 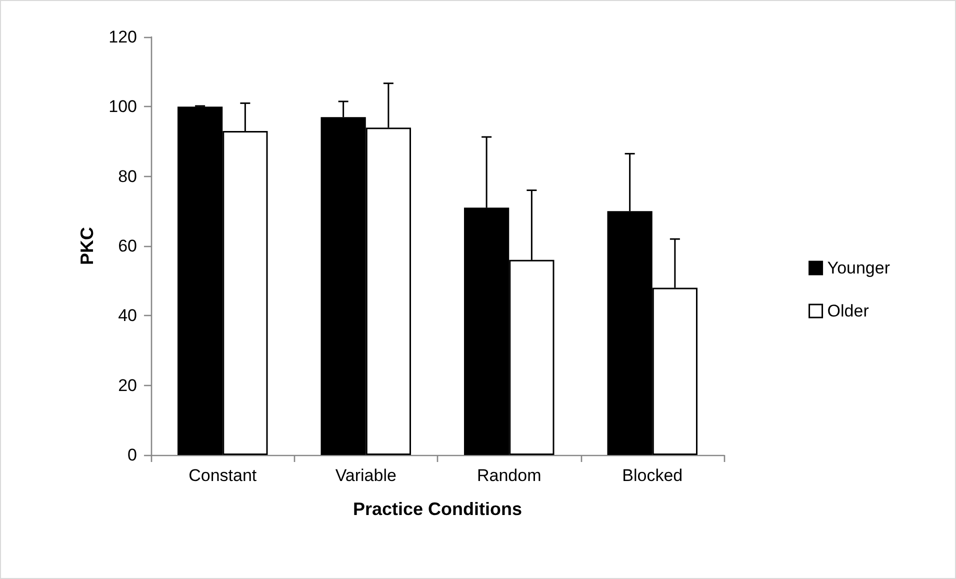 I want to click on x-tick-label: Constant, so click(x=222, y=475).